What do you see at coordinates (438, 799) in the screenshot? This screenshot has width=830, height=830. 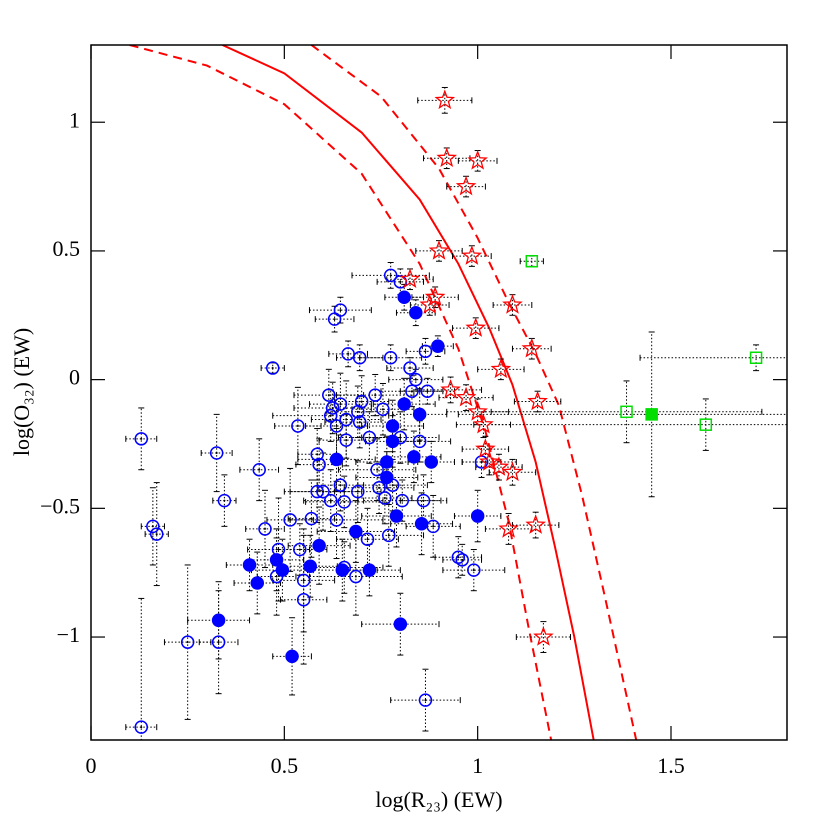 I see `x-axis-label: log(R₂₃) (EW)` at bounding box center [438, 799].